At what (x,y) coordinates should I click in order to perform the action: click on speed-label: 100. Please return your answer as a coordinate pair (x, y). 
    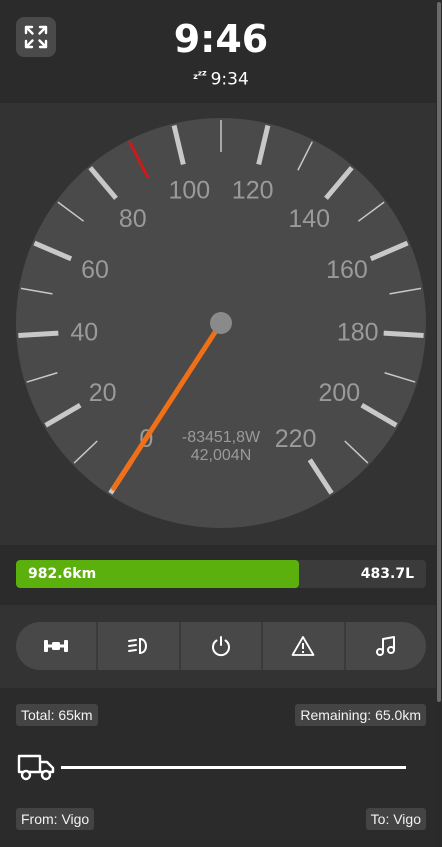
    Looking at the image, I should click on (189, 191).